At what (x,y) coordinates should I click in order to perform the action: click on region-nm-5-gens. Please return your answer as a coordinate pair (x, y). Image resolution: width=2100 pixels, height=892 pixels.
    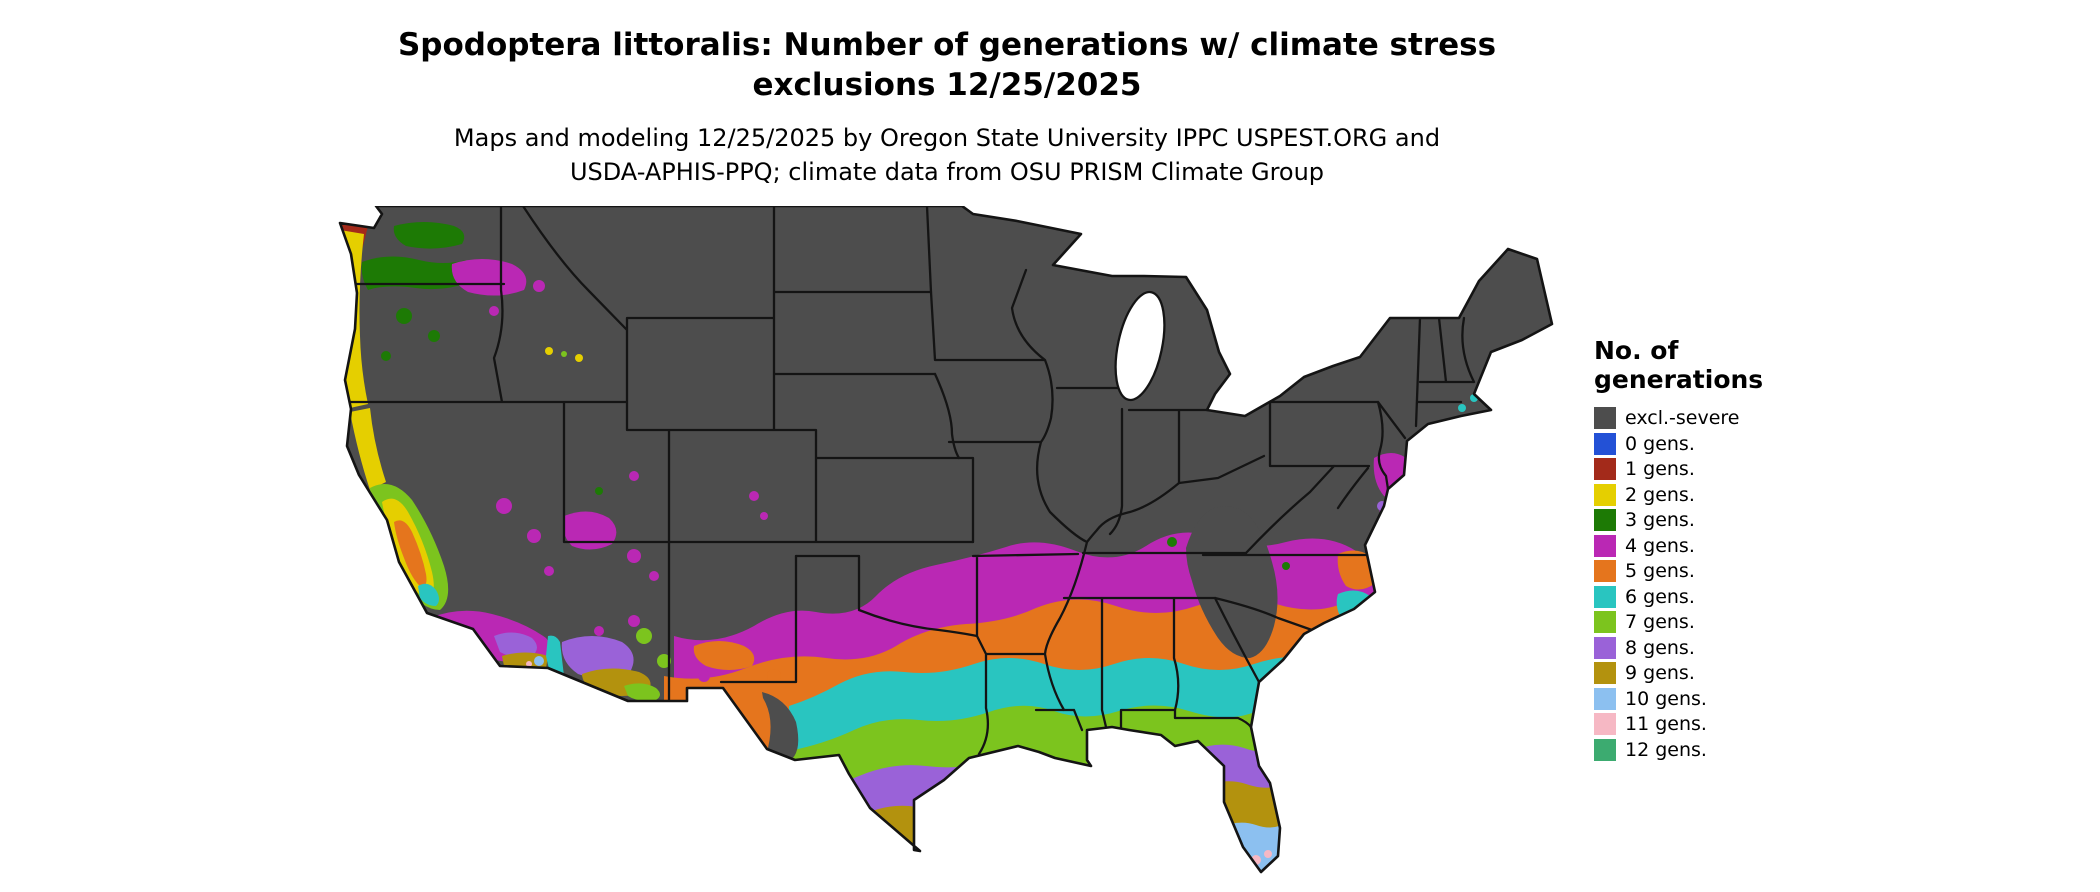
    Looking at the image, I should click on (724, 655).